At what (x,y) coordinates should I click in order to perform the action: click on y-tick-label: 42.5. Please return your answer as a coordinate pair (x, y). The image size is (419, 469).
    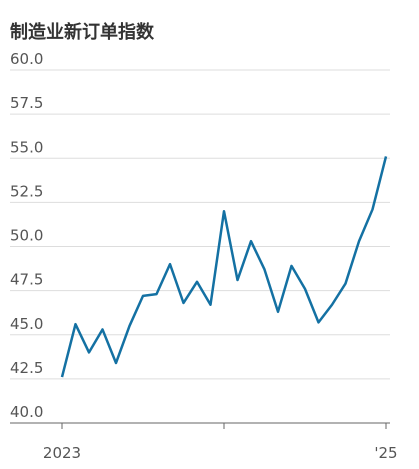
    Looking at the image, I should click on (26, 368).